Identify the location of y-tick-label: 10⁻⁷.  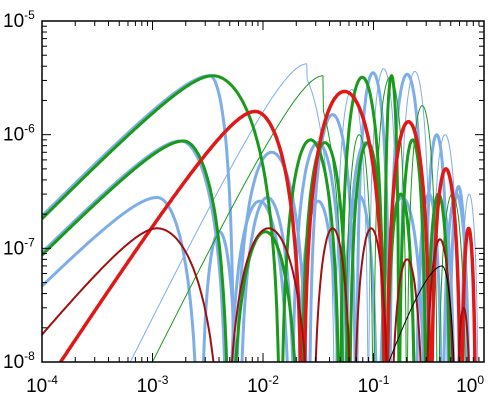
(19, 247).